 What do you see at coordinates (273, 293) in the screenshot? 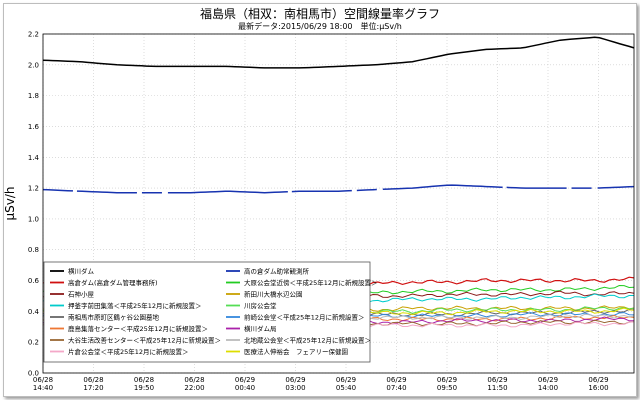
I see `legend-entry: 新田川大橋水辺公園` at bounding box center [273, 293].